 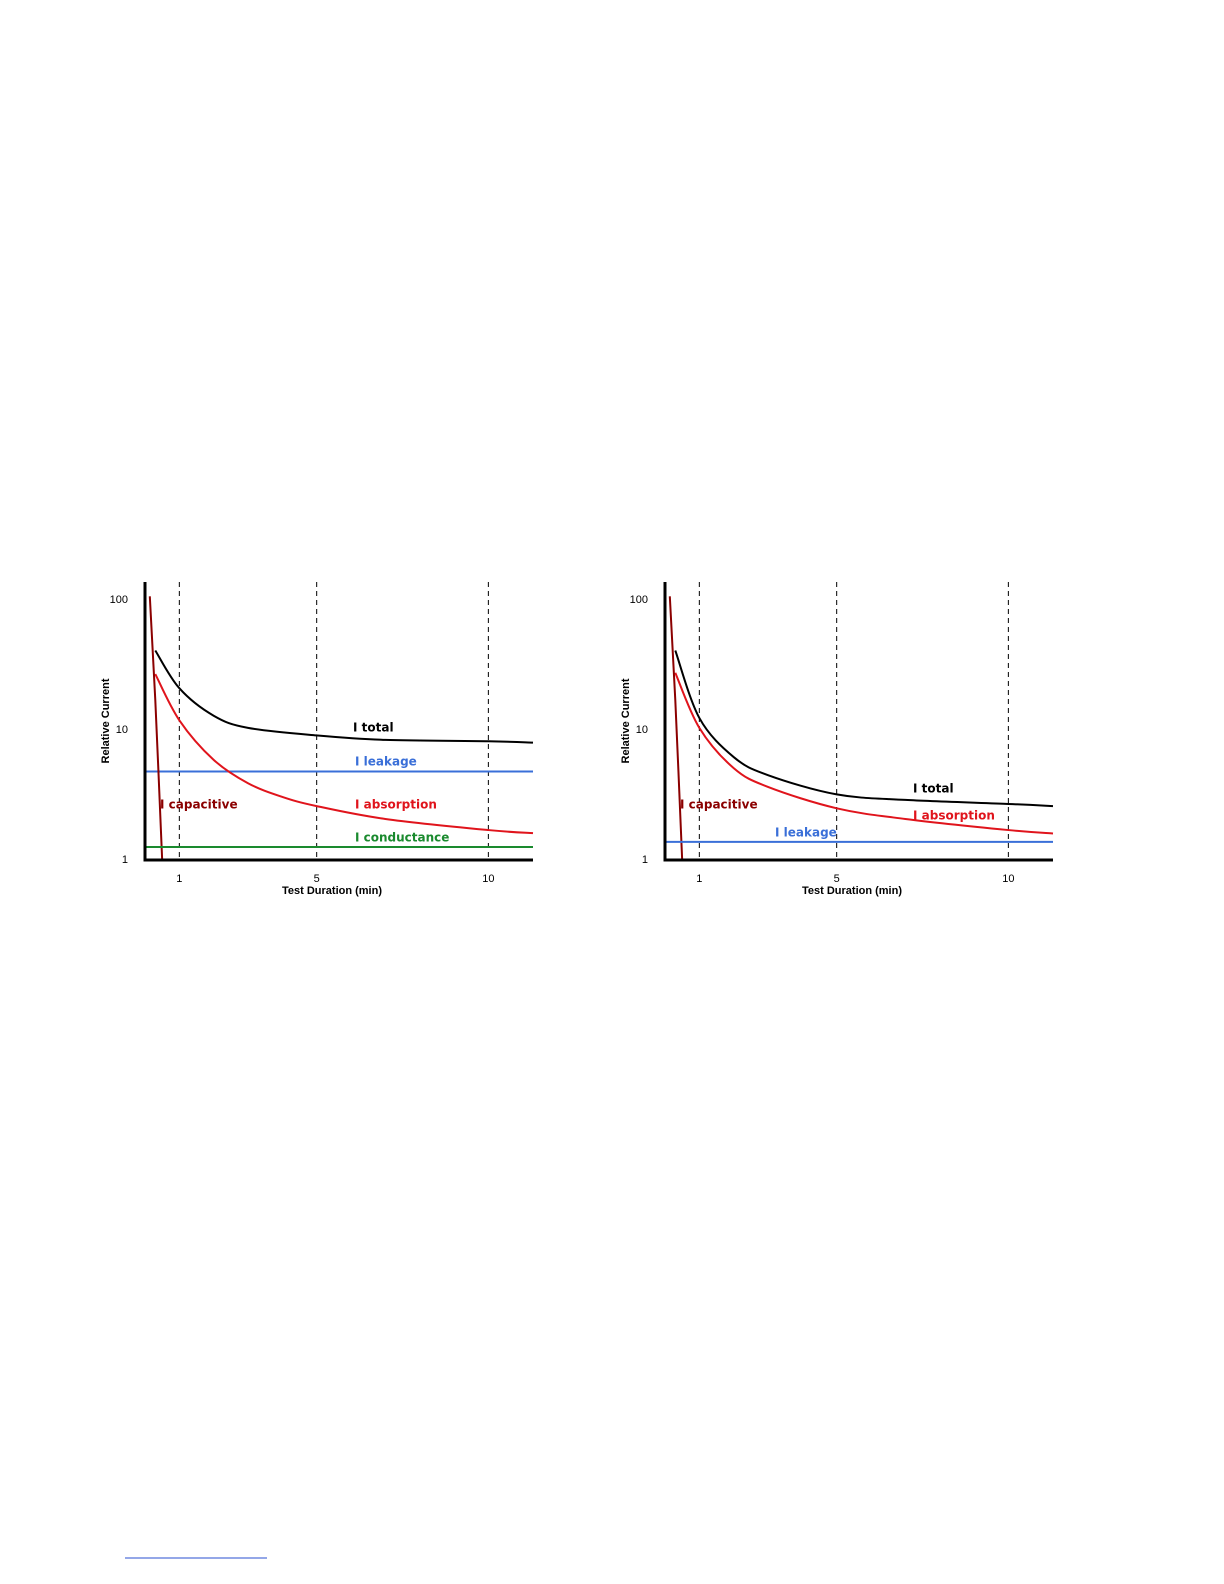 What do you see at coordinates (402, 838) in the screenshot?
I see `series-label: I conductance` at bounding box center [402, 838].